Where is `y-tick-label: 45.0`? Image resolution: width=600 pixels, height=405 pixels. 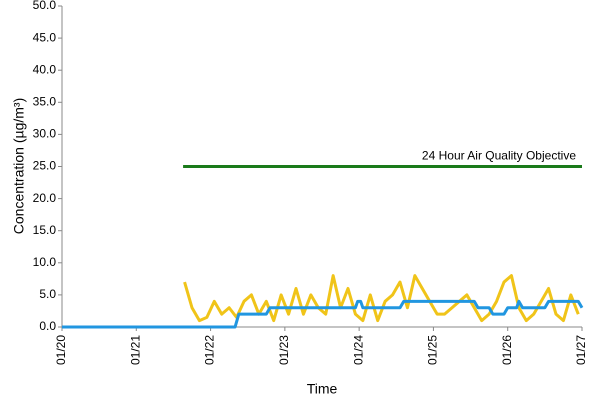
y-tick-label: 45.0 is located at coordinates (45, 37).